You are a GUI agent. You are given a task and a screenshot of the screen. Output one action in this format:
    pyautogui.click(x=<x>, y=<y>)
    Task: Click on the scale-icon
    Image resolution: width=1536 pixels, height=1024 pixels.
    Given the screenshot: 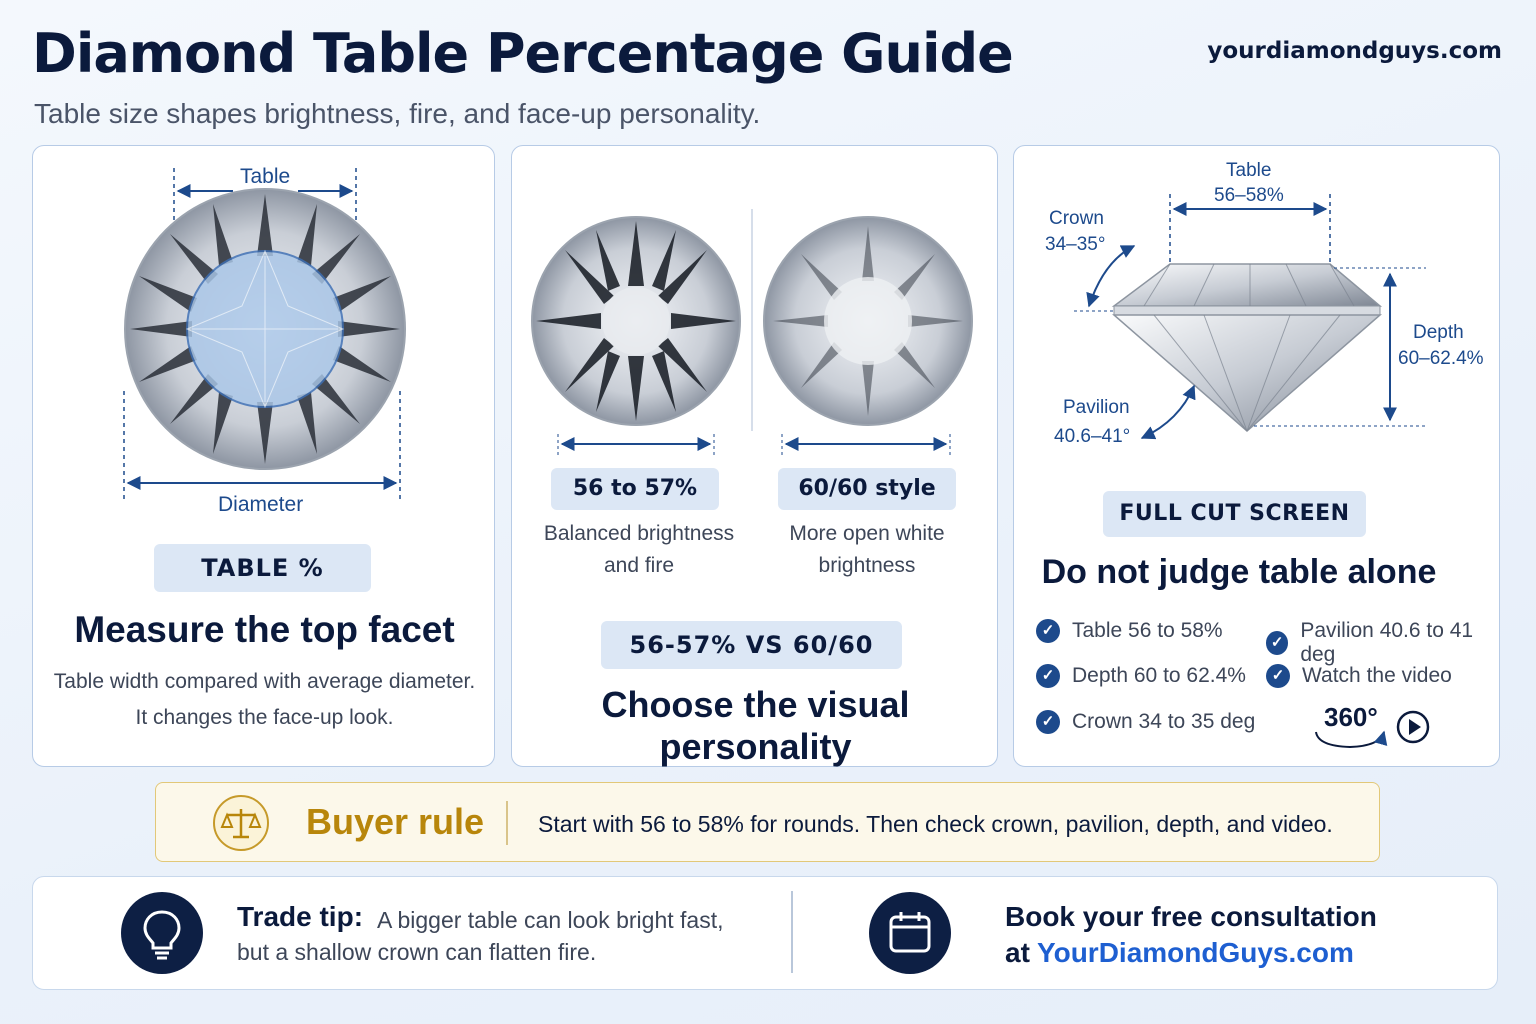 What is the action you would take?
    pyautogui.click(x=241, y=823)
    